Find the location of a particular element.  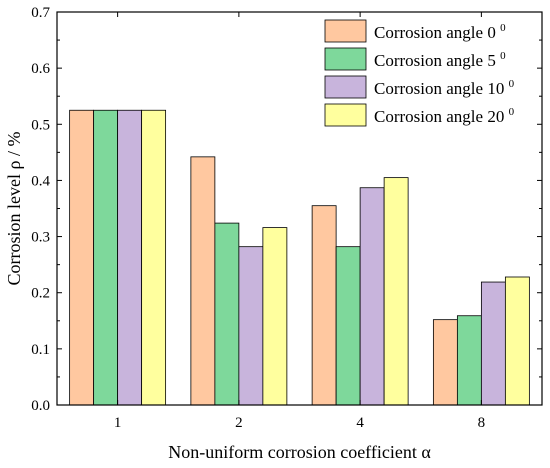

legend-label-4: Corrosion angle 20 0 is located at coordinates (444, 116).